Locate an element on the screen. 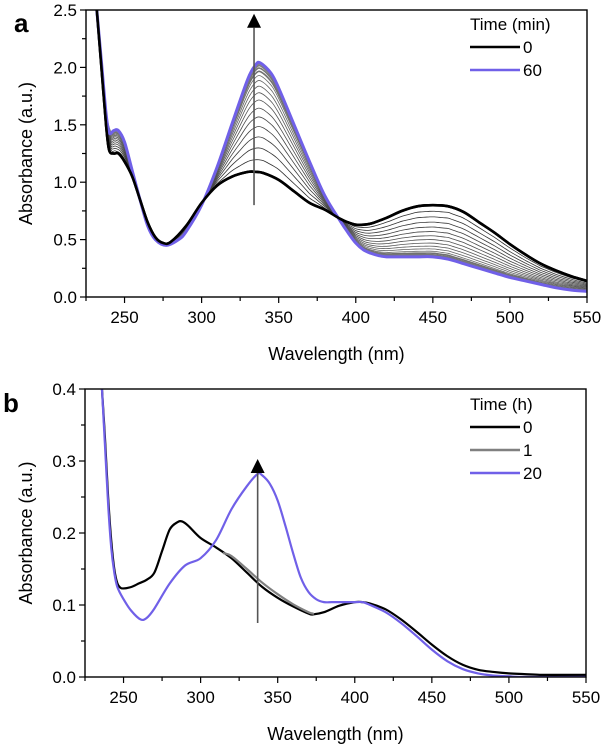 The width and height of the screenshot is (605, 747). legend: Time (min) 0 60 is located at coordinates (510, 47).